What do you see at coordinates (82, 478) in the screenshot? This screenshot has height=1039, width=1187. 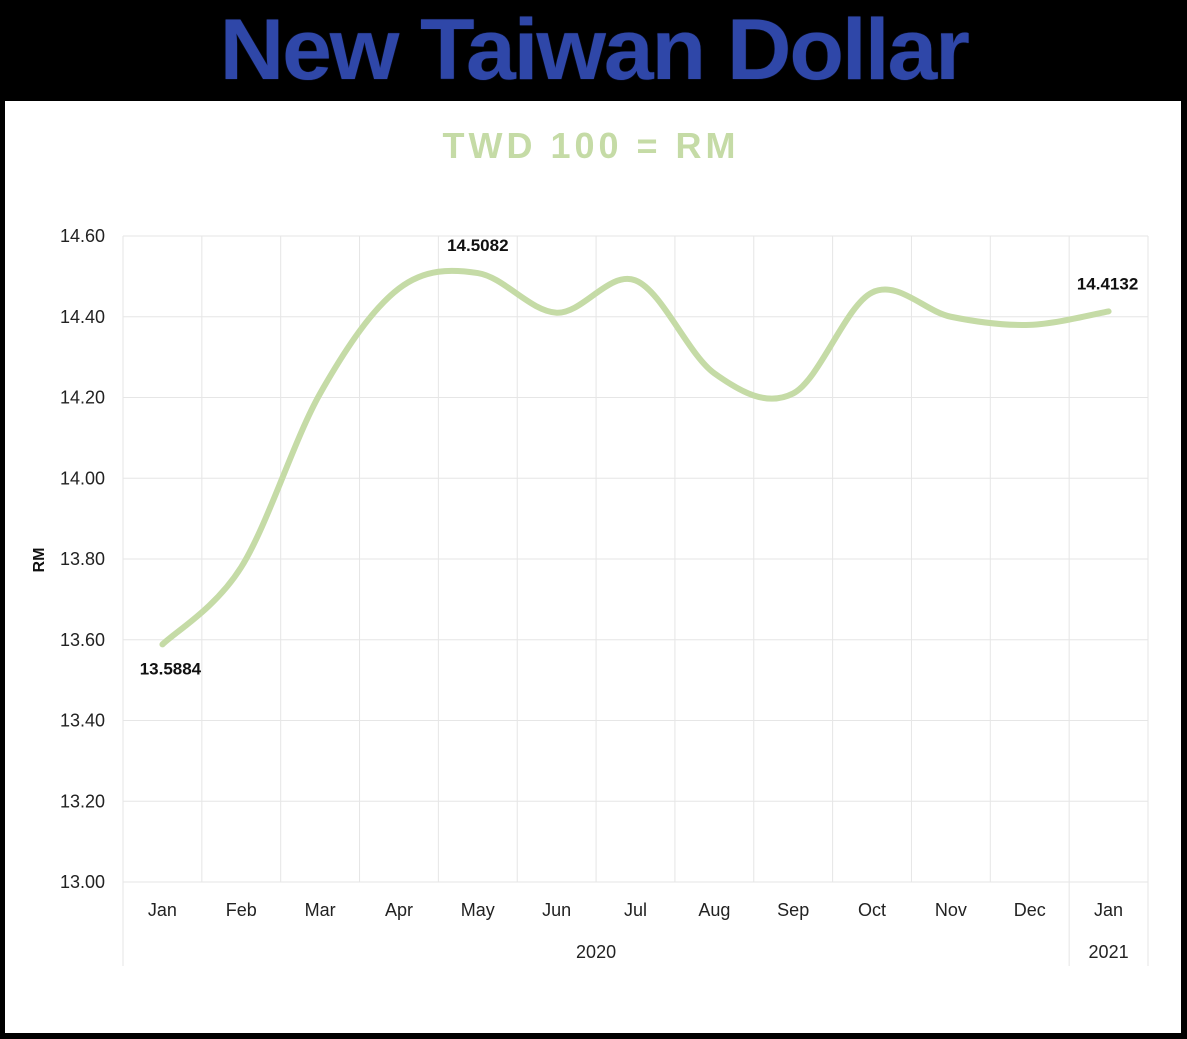 I see `y-tick-label: 14.00` at bounding box center [82, 478].